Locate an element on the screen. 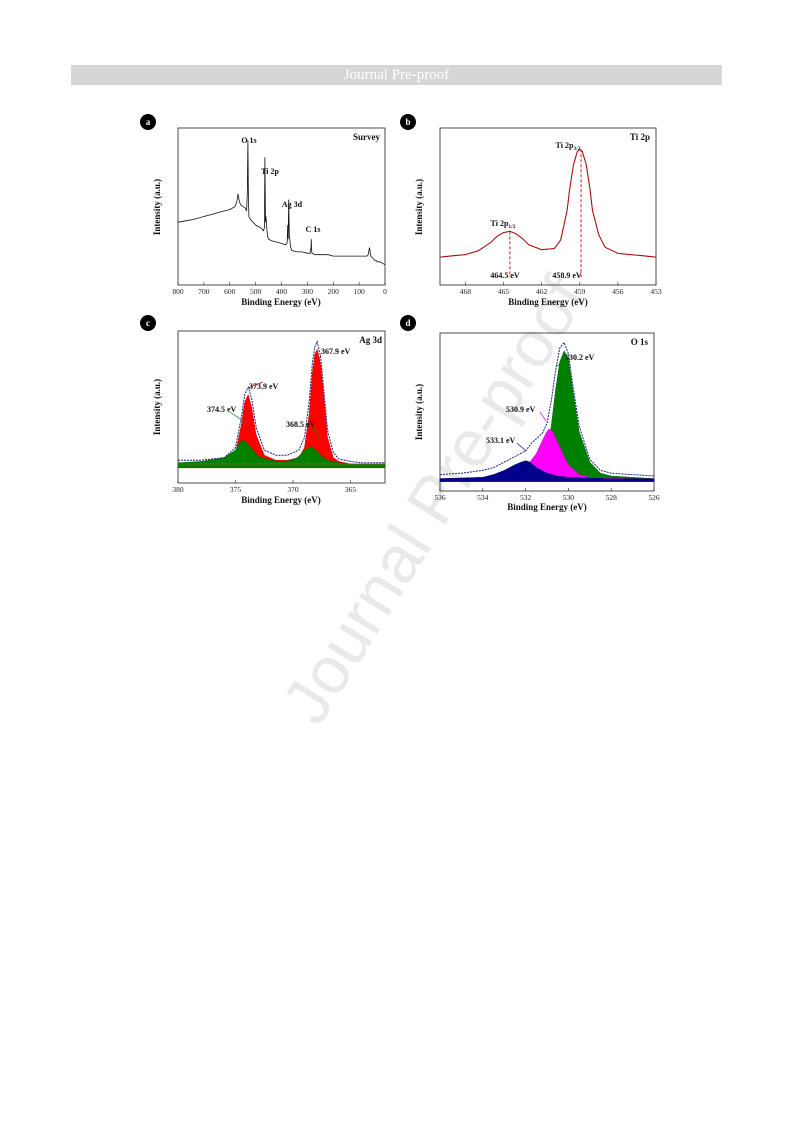  x-tick-label: 468 is located at coordinates (466, 291).